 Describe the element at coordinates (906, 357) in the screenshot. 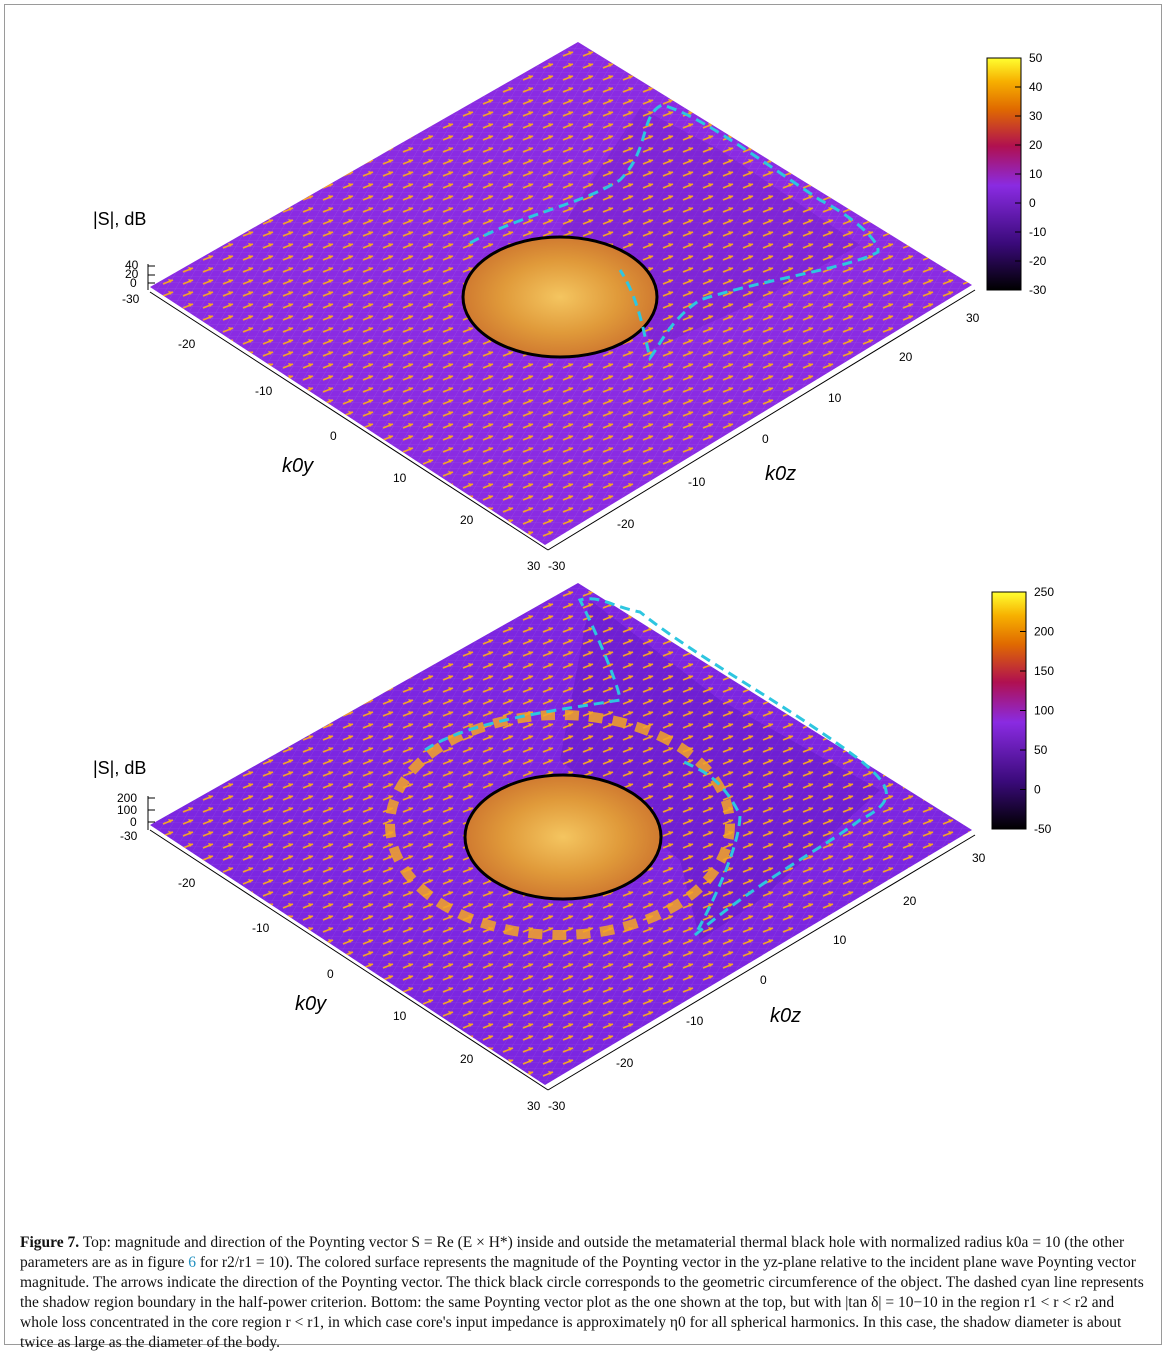

I see `top-ztick-axis-20: 20` at that location.